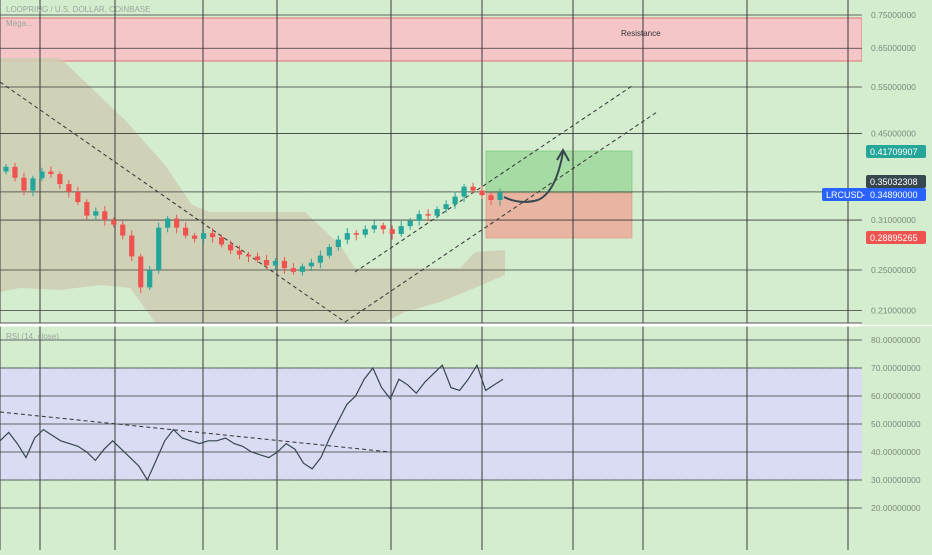 The width and height of the screenshot is (932, 555). Describe the element at coordinates (32, 336) in the screenshot. I see `indicator-legend: RSI (14, close)` at that location.